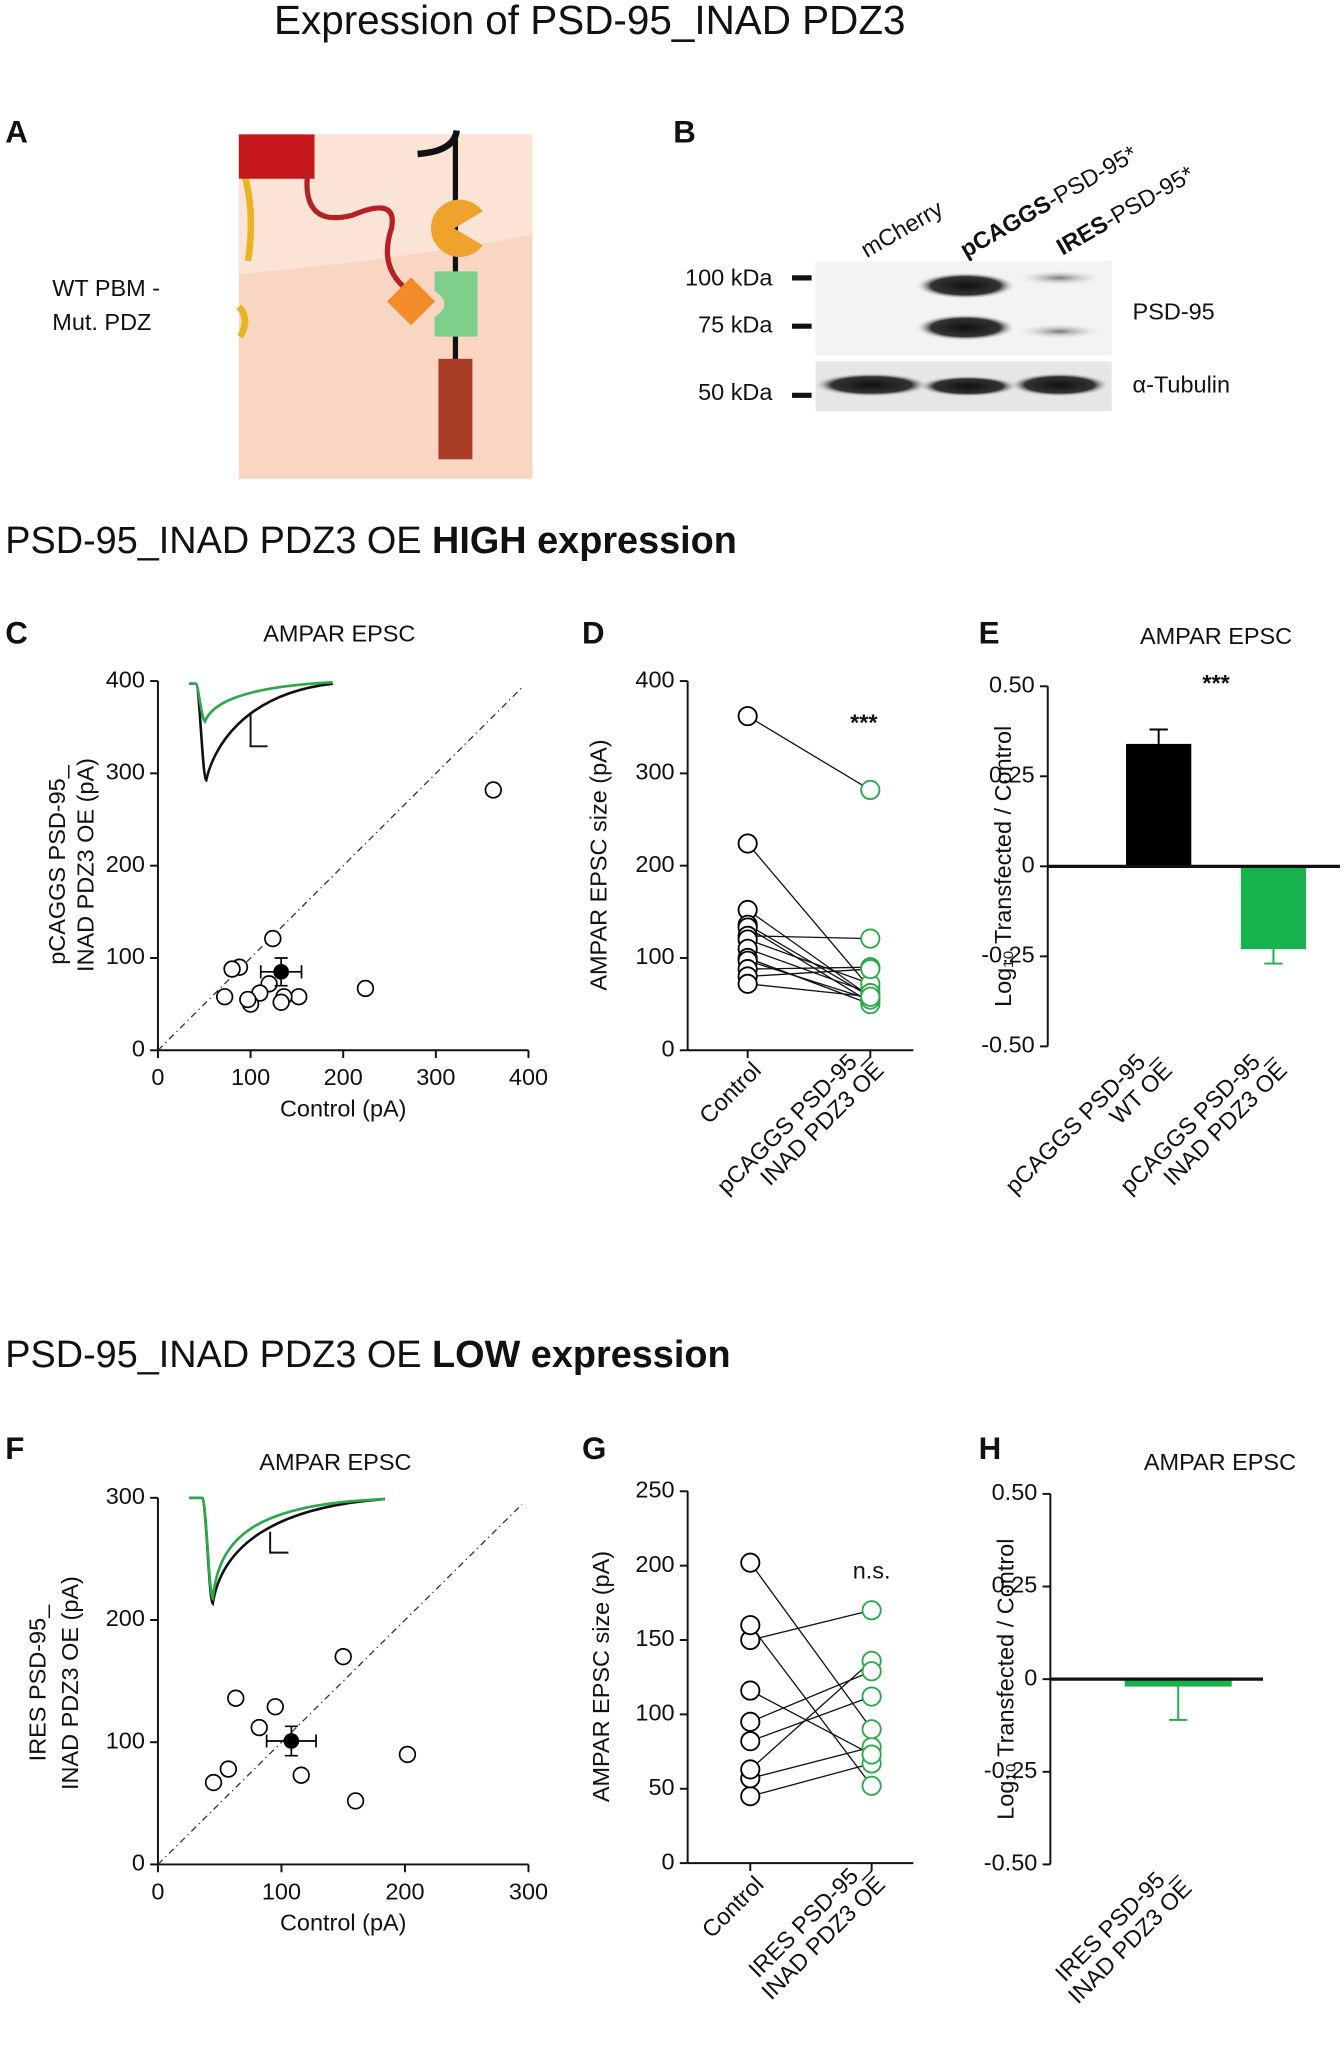  I want to click on panel-letter: C, so click(16, 633).